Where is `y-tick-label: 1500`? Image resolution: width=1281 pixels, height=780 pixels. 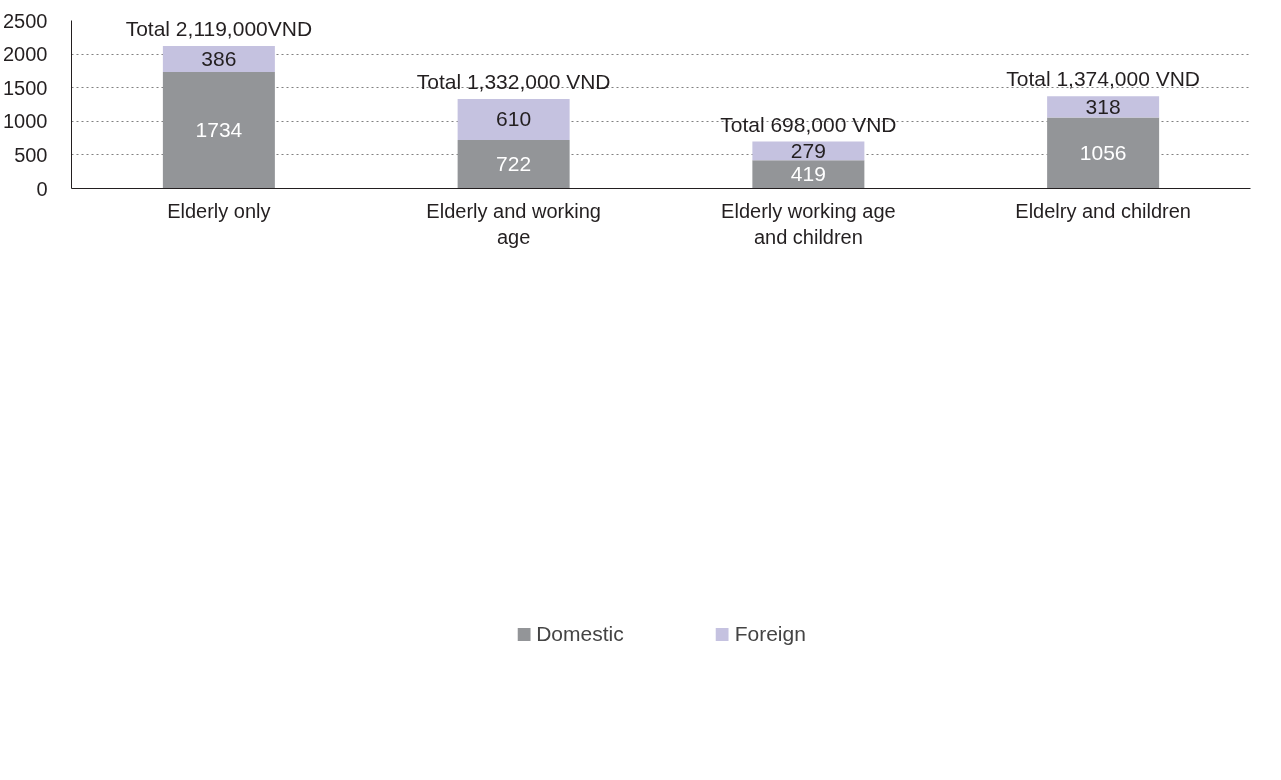
y-tick-label: 1500 is located at coordinates (25, 87).